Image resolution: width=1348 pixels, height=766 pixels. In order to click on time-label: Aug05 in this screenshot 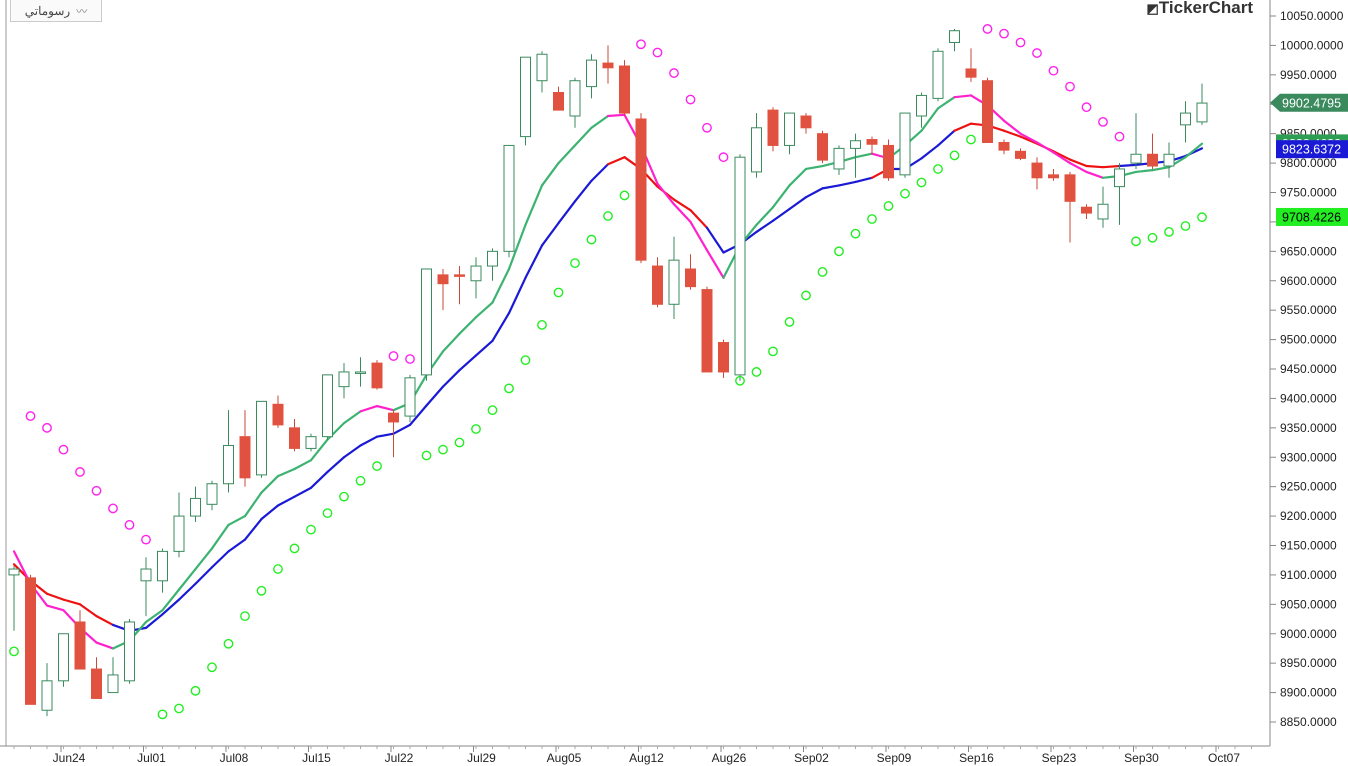, I will do `click(564, 758)`.